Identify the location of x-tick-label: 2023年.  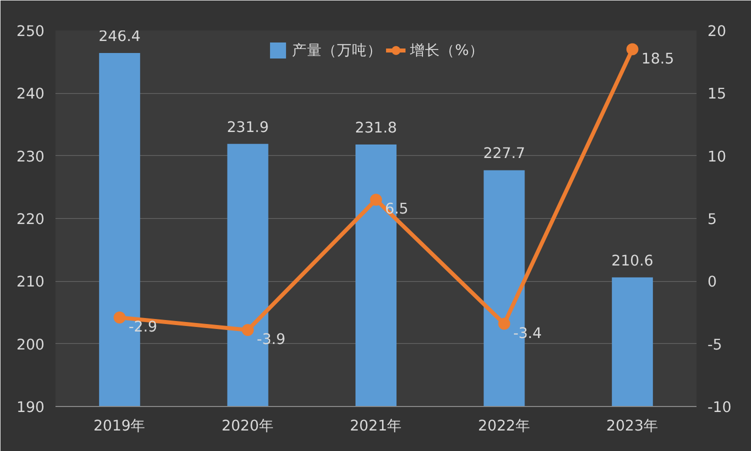
(632, 426).